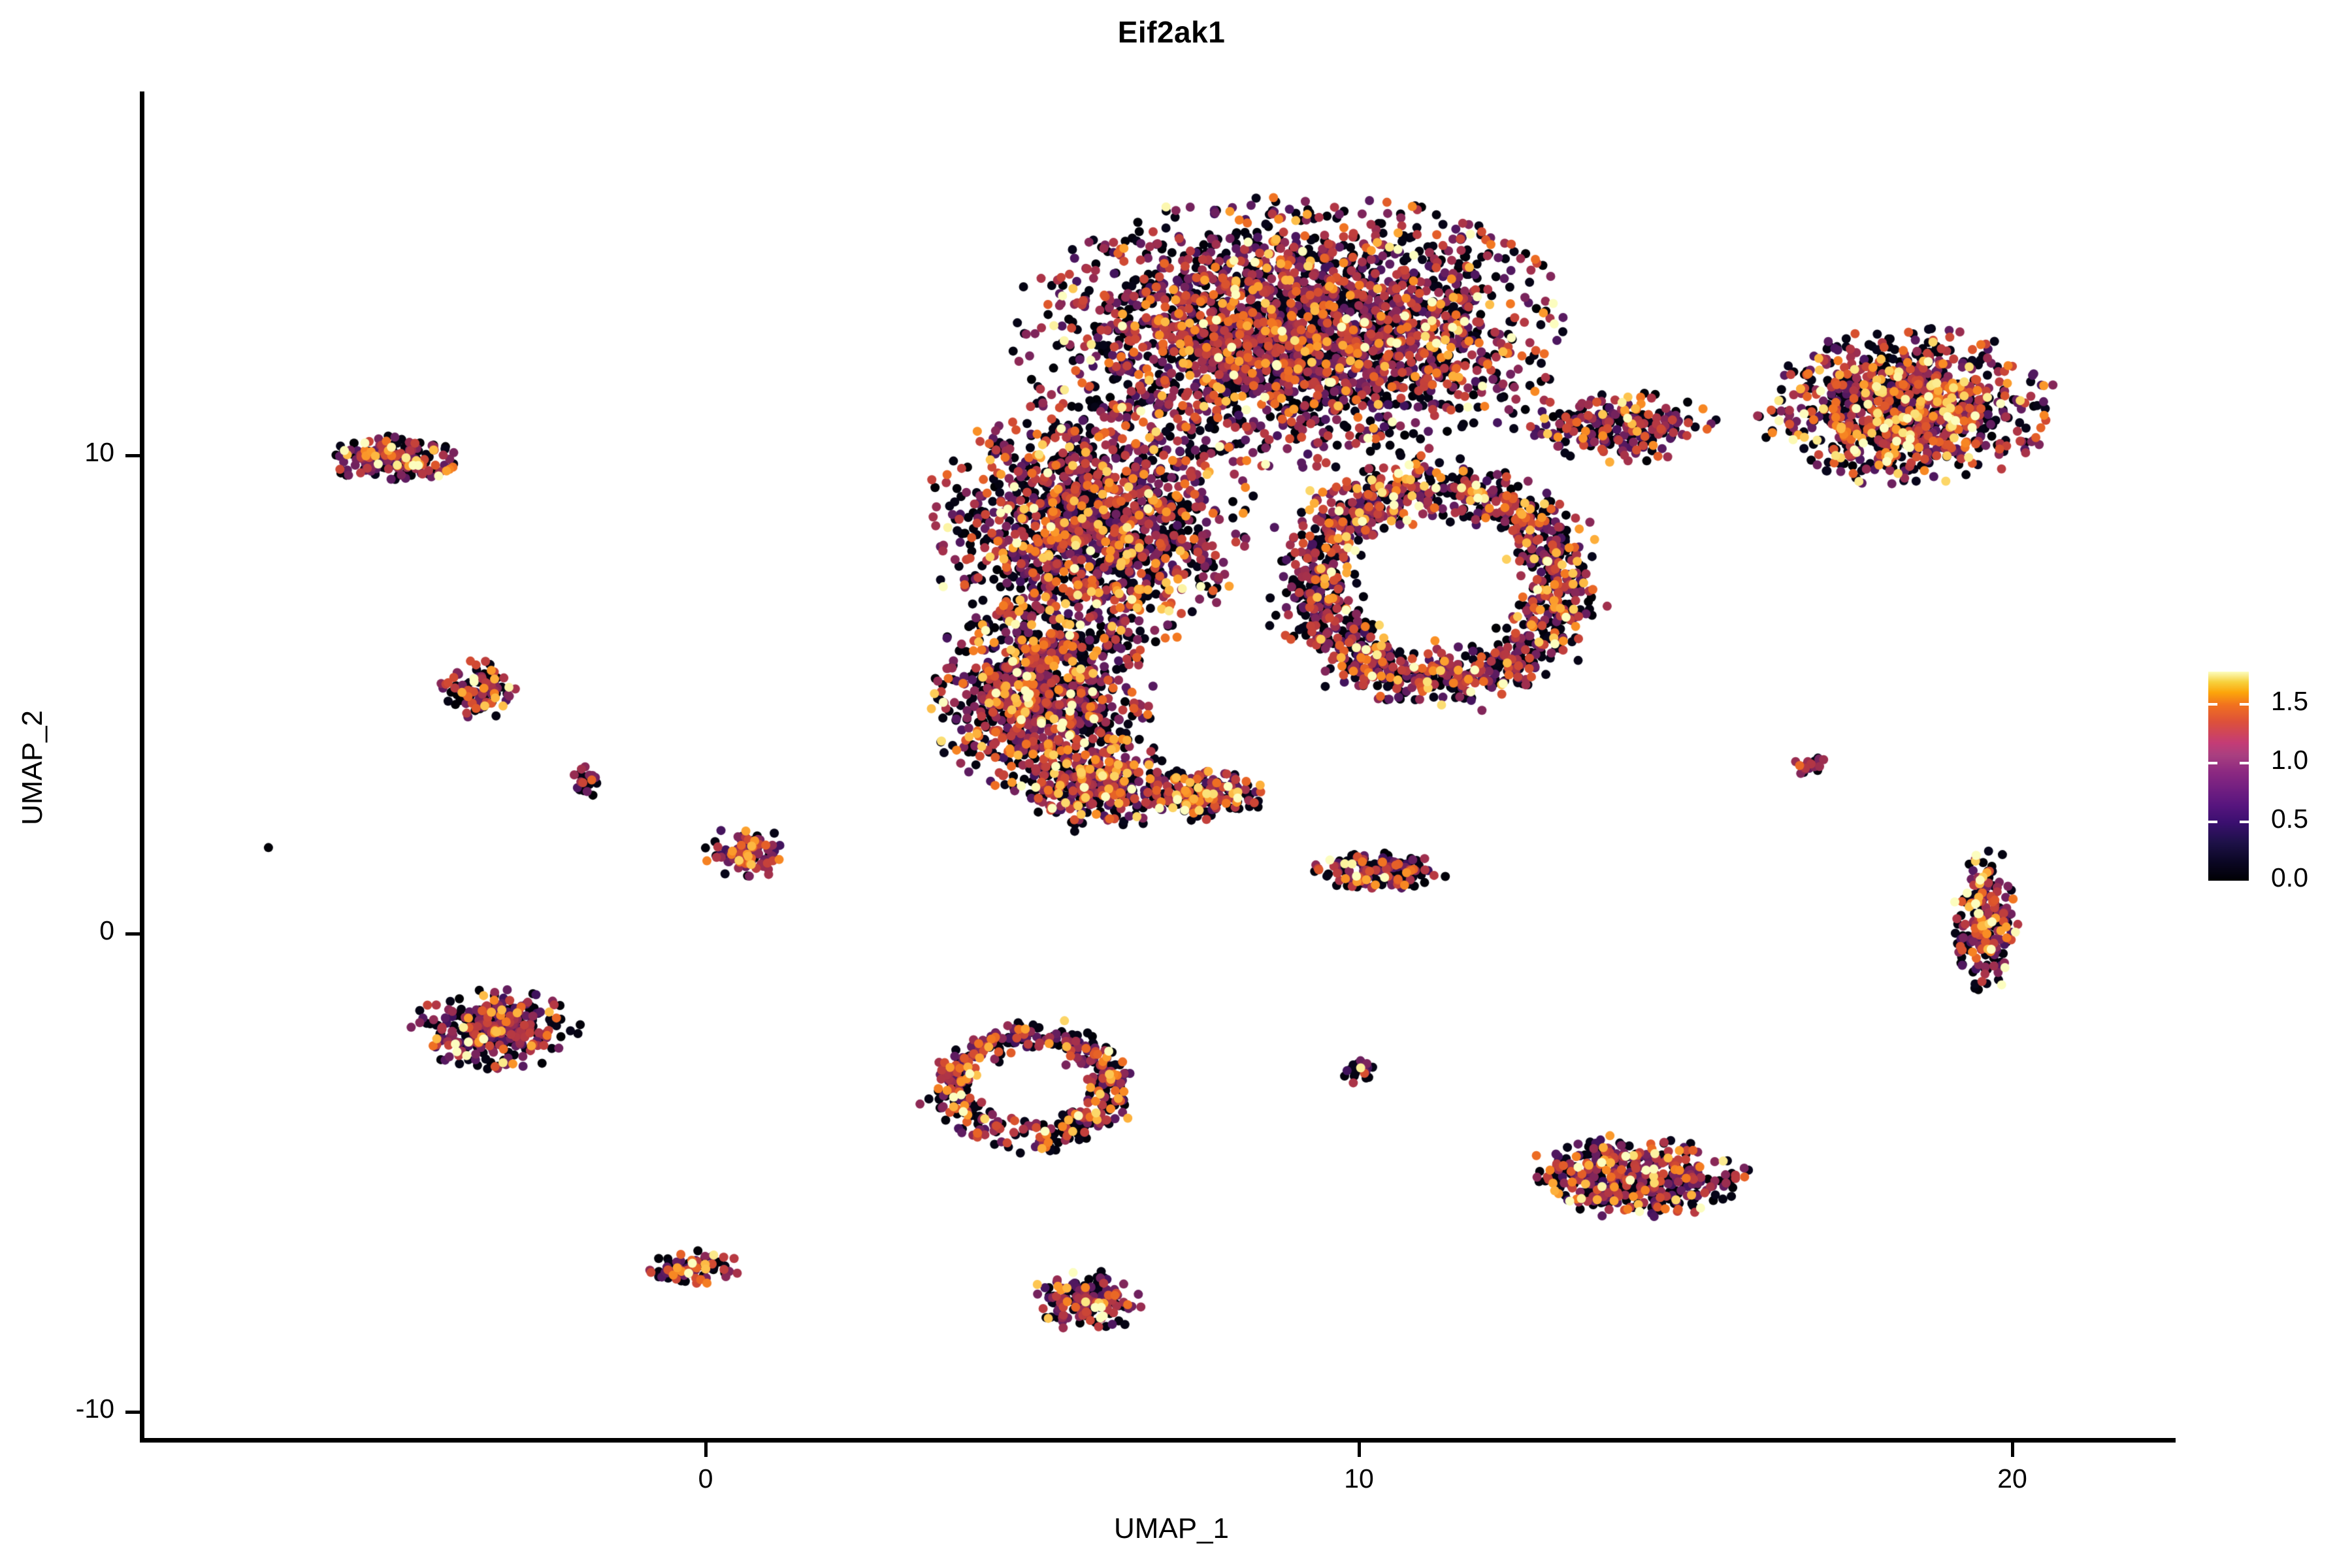 The height and width of the screenshot is (1568, 2352). Describe the element at coordinates (94, 1409) in the screenshot. I see `y-tick-label: -10` at that location.